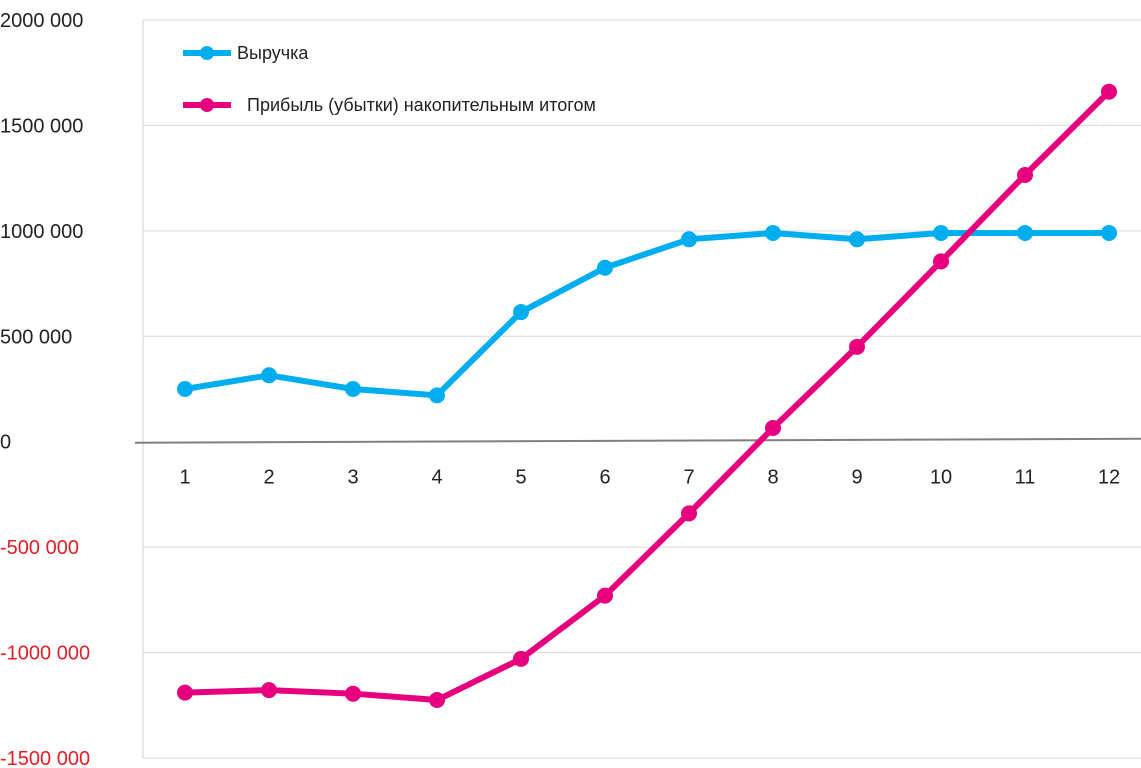 The height and width of the screenshot is (768, 1141). What do you see at coordinates (1109, 478) in the screenshot?
I see `x-tick-label: 12` at bounding box center [1109, 478].